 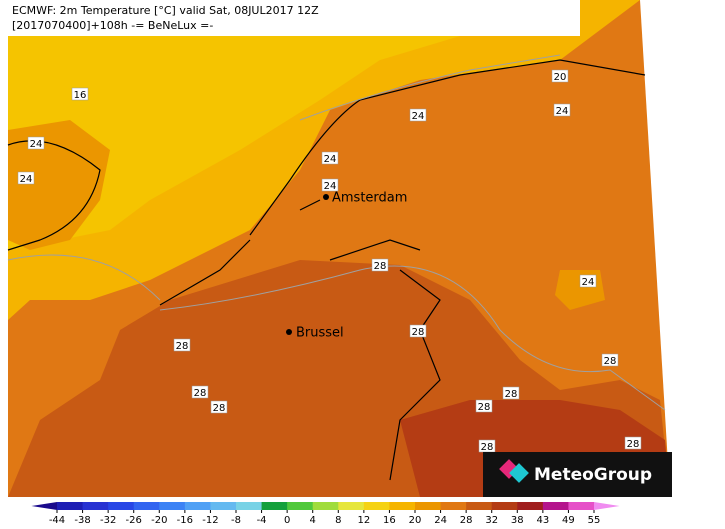 What do you see at coordinates (440, 520) in the screenshot?
I see `colorbar-tick-label: 24` at bounding box center [440, 520].